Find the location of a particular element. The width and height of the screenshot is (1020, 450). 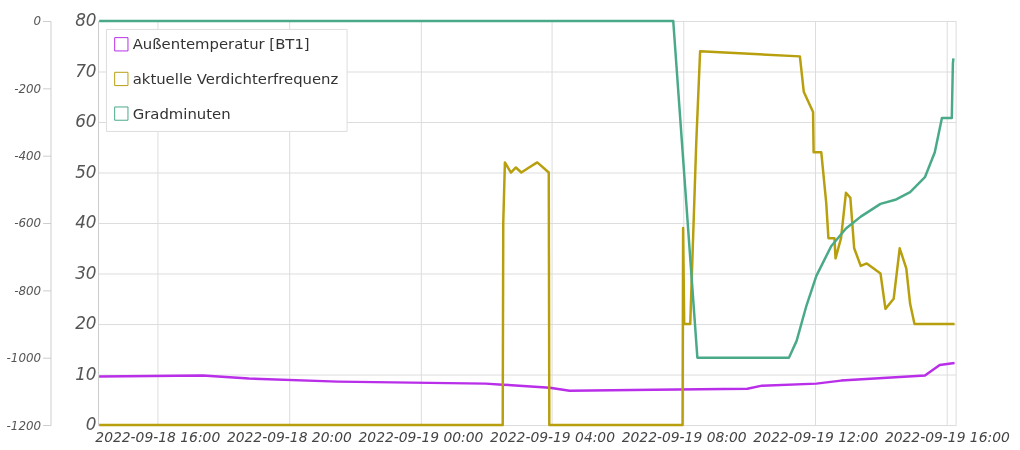

y-tick-label: 40 is located at coordinates (86, 222).